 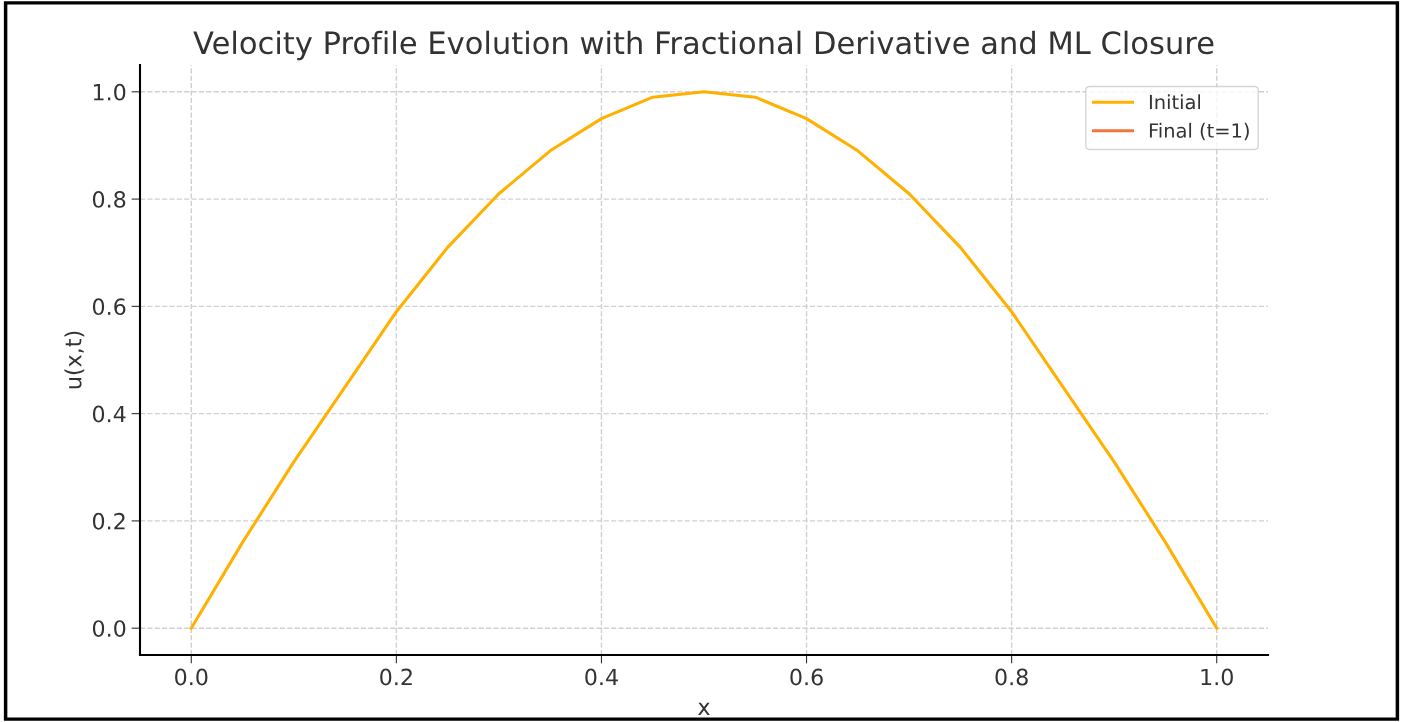 I want to click on x-axis-title: x, so click(x=704, y=708).